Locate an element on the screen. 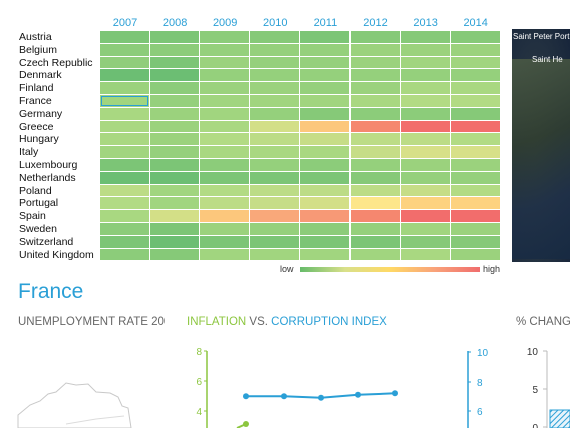 This screenshot has width=570, height=428. country-label: Germany is located at coordinates (41, 113).